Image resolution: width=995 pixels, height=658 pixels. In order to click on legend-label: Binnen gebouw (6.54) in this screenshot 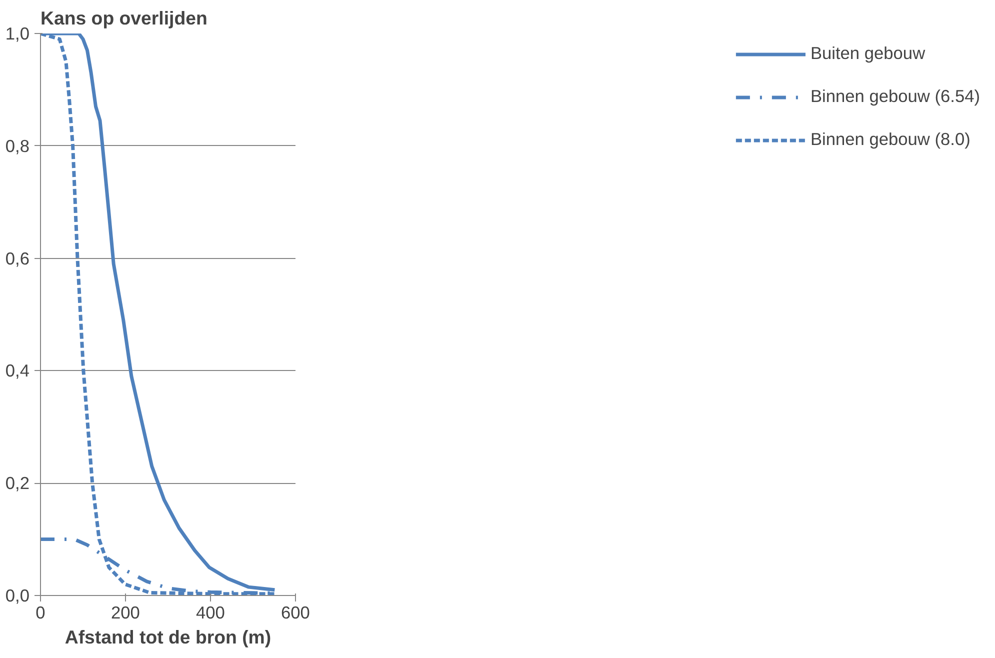, I will do `click(895, 96)`.